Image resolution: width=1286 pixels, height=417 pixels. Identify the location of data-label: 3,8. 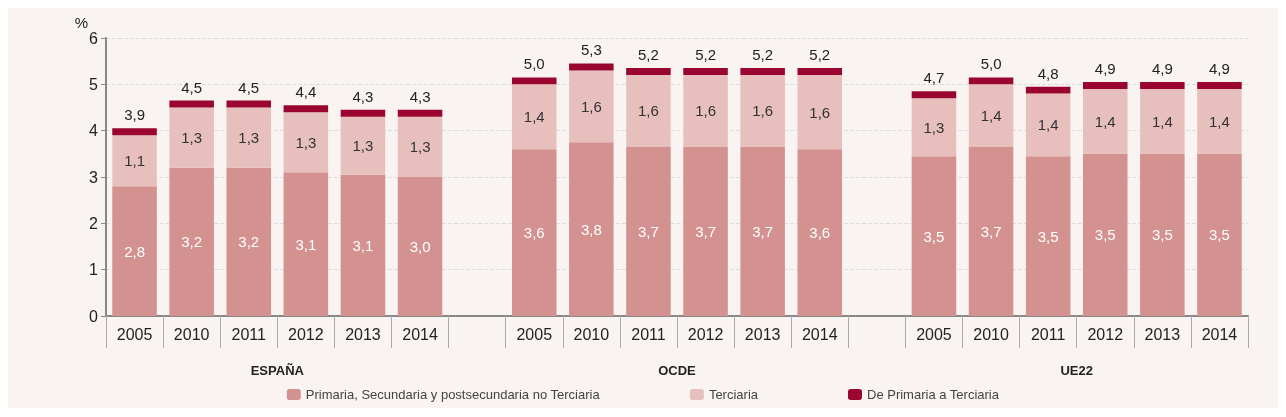
(591, 229).